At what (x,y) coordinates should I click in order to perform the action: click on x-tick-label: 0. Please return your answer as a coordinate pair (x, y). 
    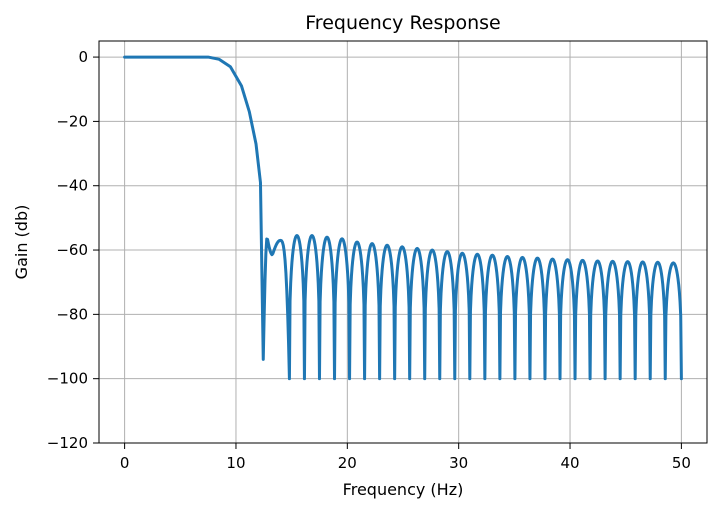
    Looking at the image, I should click on (125, 463).